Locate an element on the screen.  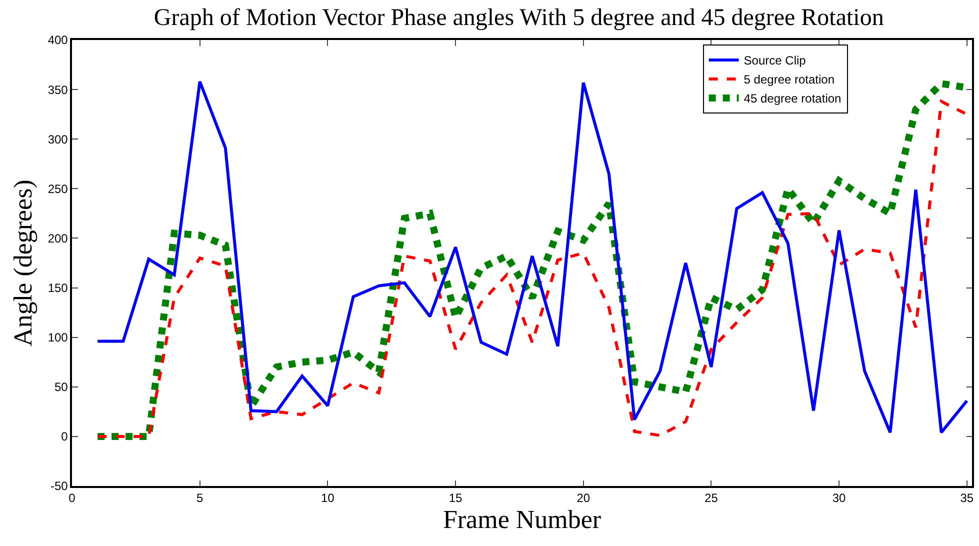
x-tick-label: 10 is located at coordinates (328, 498).